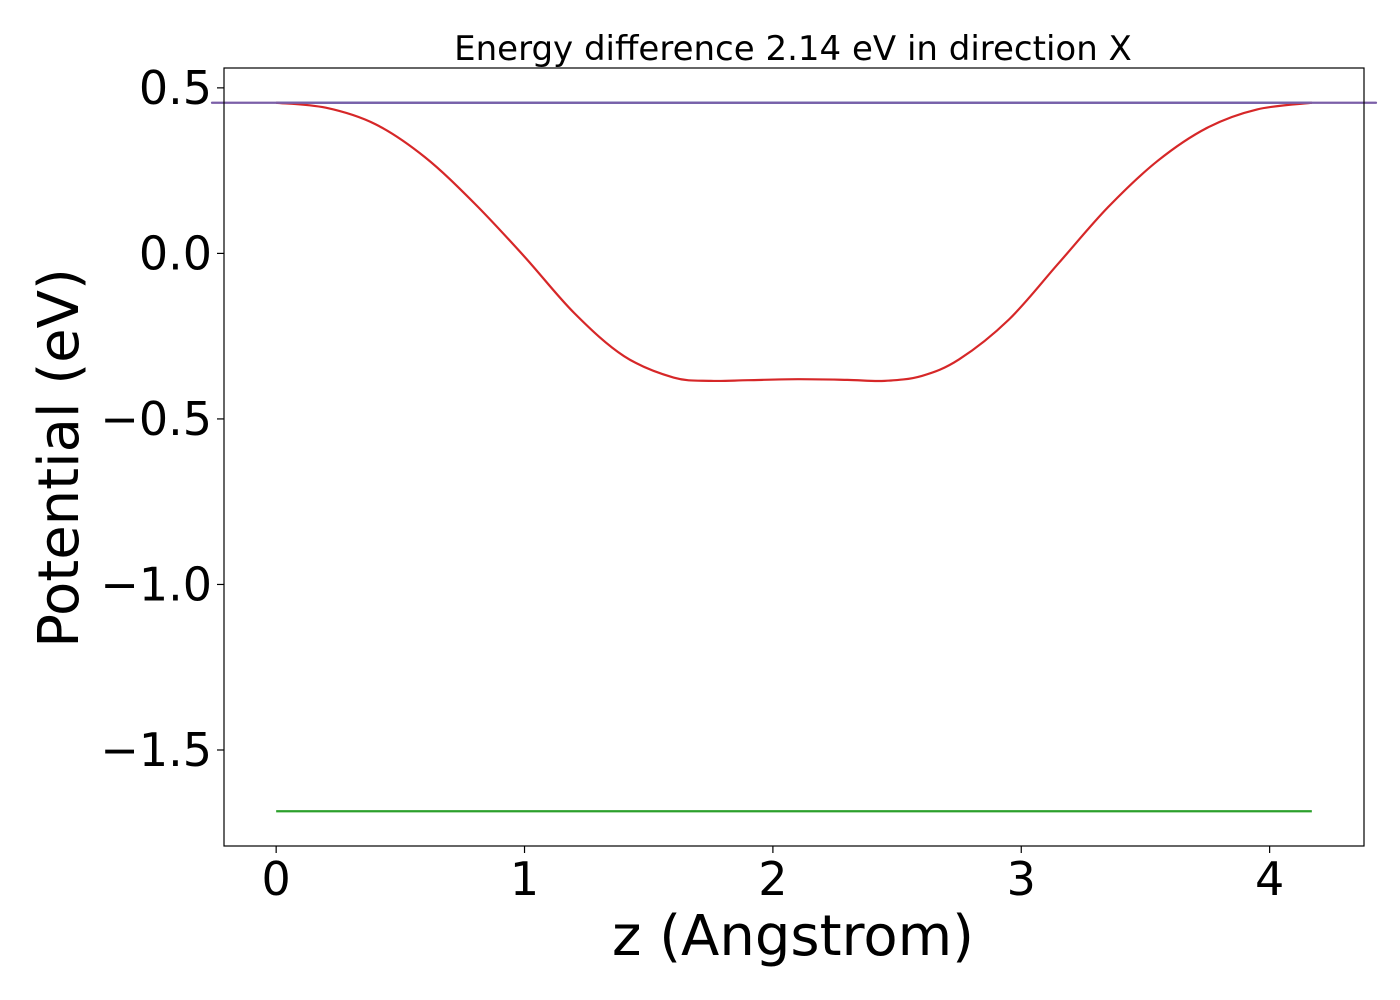 The image size is (1400, 1000). Describe the element at coordinates (793, 936) in the screenshot. I see `x-axis-label: z (Angstrom)` at that location.